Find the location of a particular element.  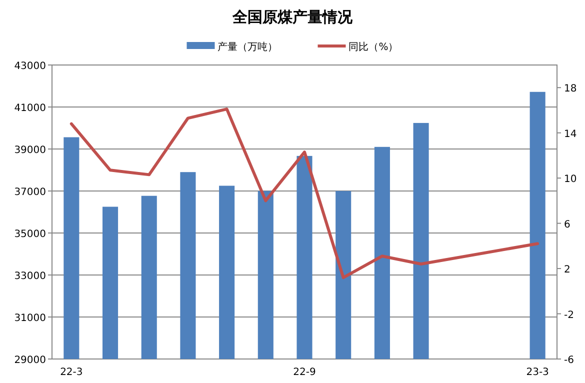

y-tick-label: 29000 is located at coordinates (30, 360).